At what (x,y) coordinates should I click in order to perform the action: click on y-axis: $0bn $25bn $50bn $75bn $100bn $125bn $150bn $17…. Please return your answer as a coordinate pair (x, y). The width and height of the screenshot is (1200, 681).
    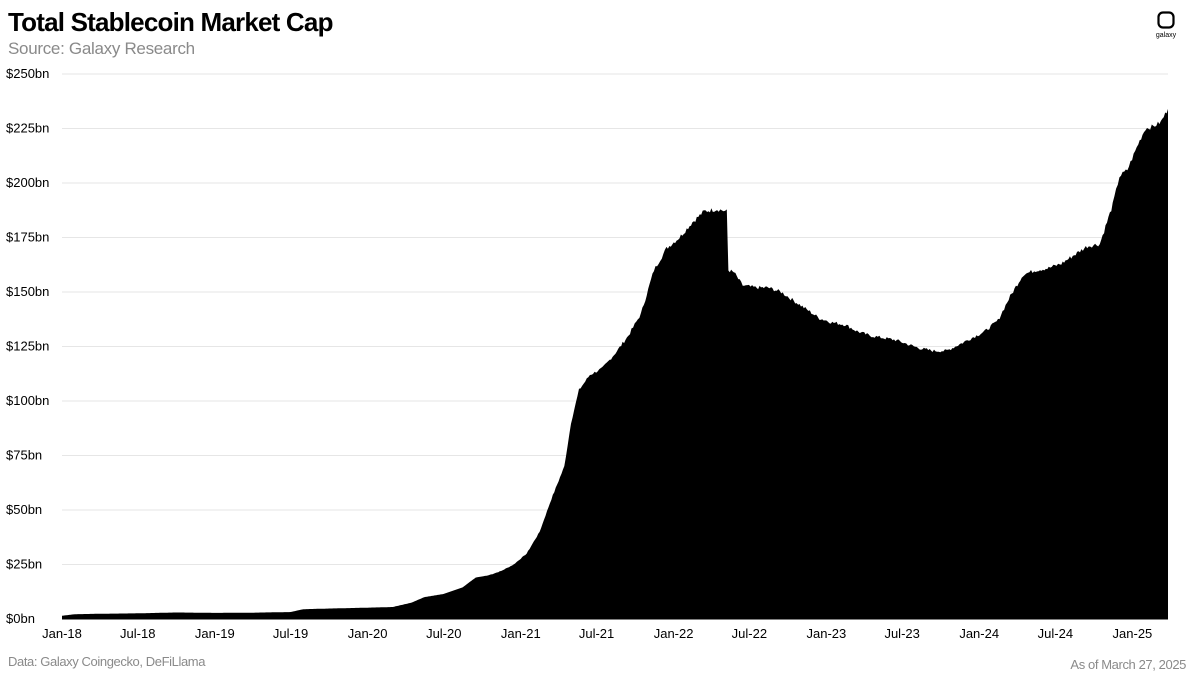
    Looking at the image, I should click on (27, 346).